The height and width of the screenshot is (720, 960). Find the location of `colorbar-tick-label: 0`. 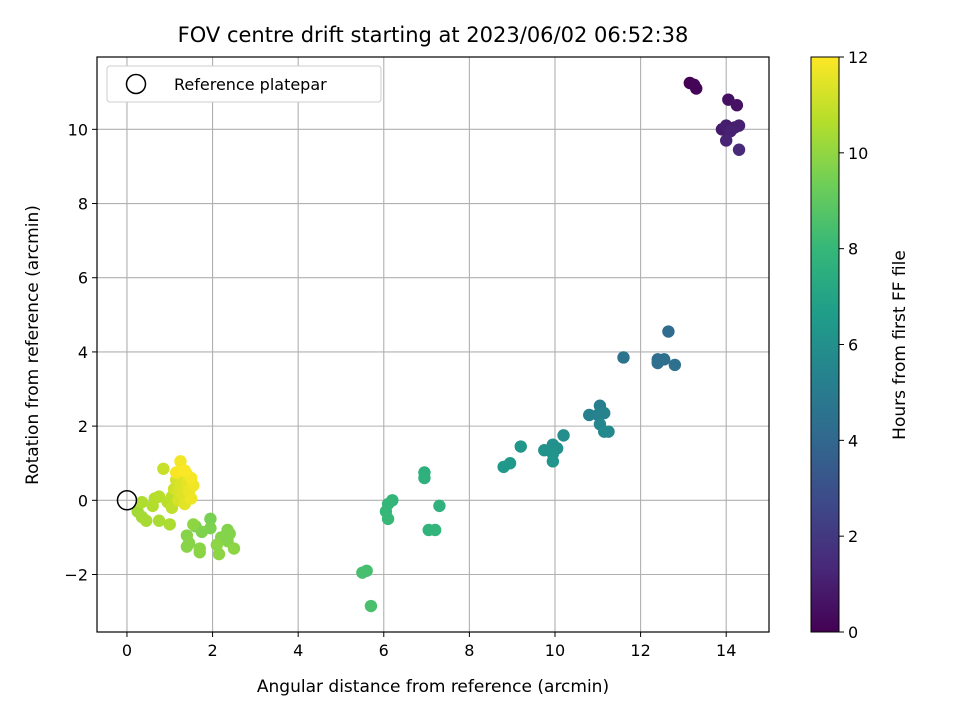

colorbar-tick-label: 0 is located at coordinates (853, 632).